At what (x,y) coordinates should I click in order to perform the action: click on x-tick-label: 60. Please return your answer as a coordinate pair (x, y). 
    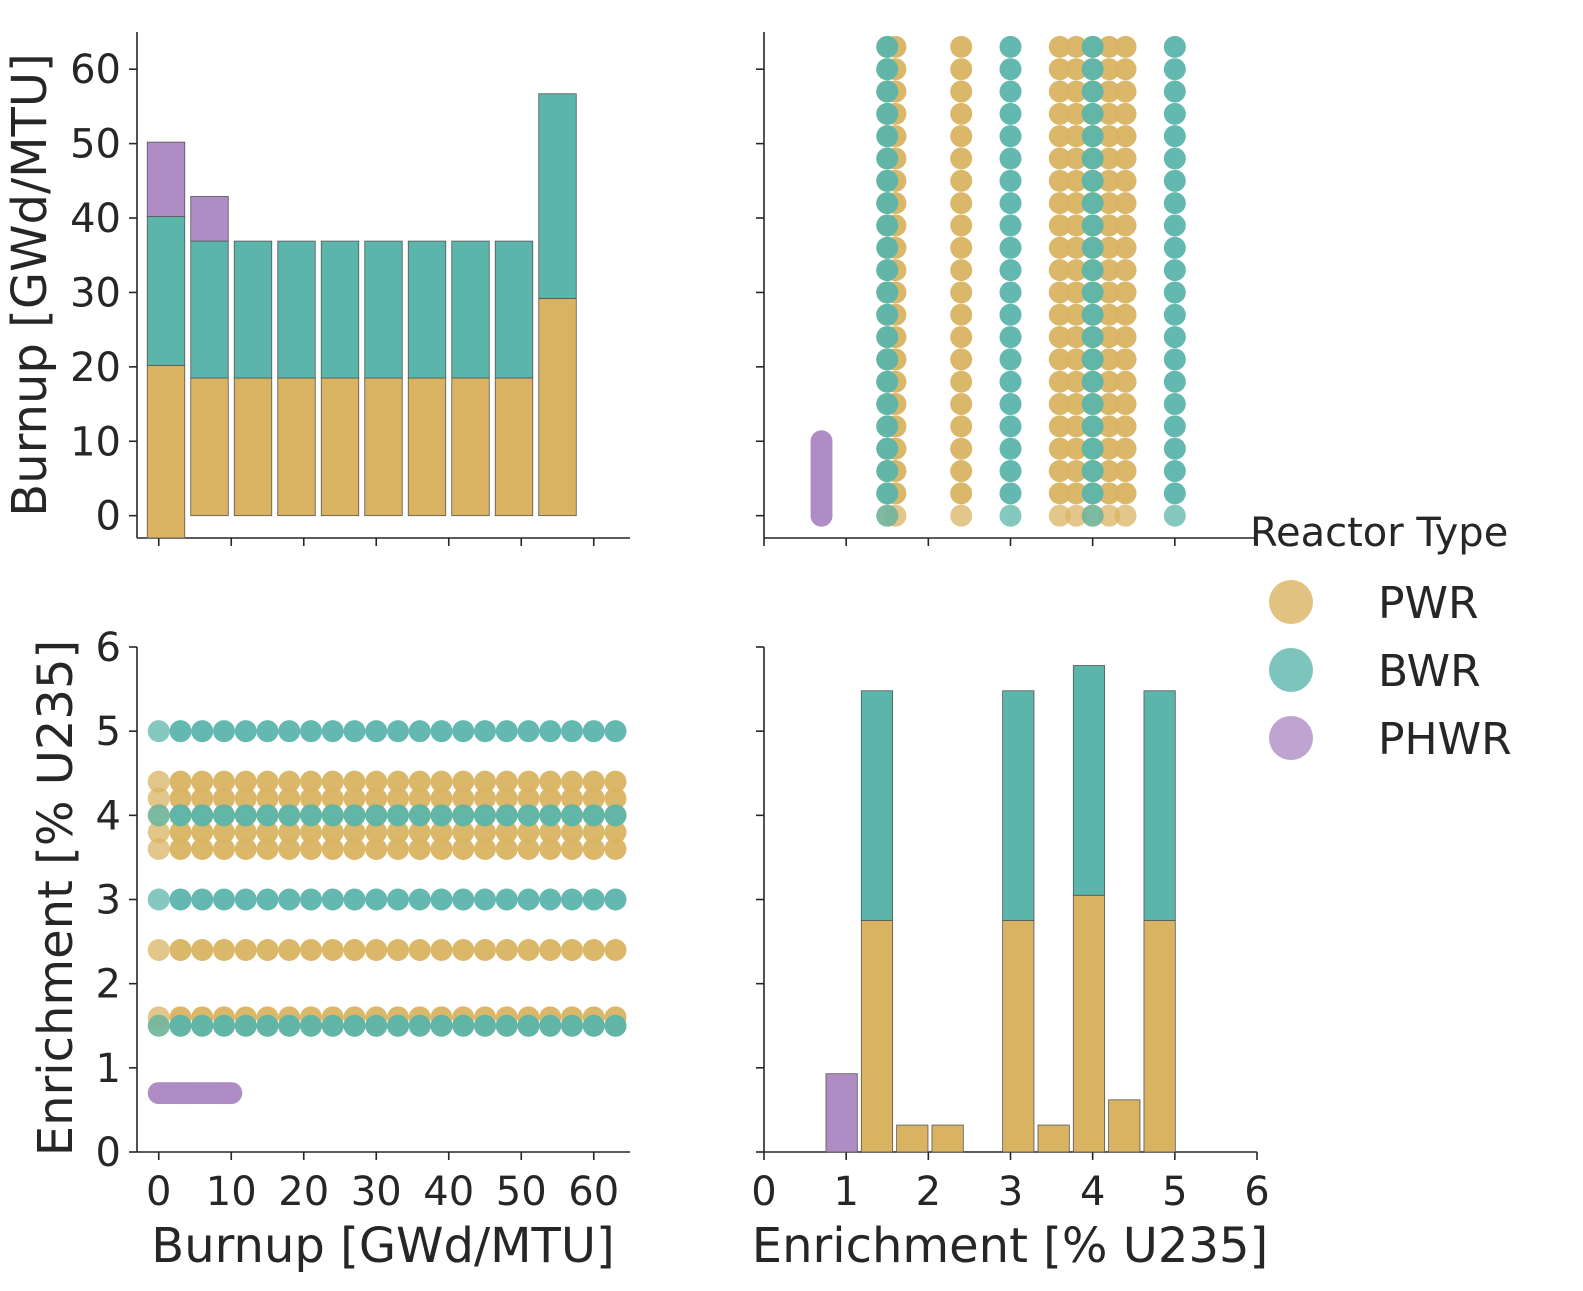
    Looking at the image, I should click on (593, 1192).